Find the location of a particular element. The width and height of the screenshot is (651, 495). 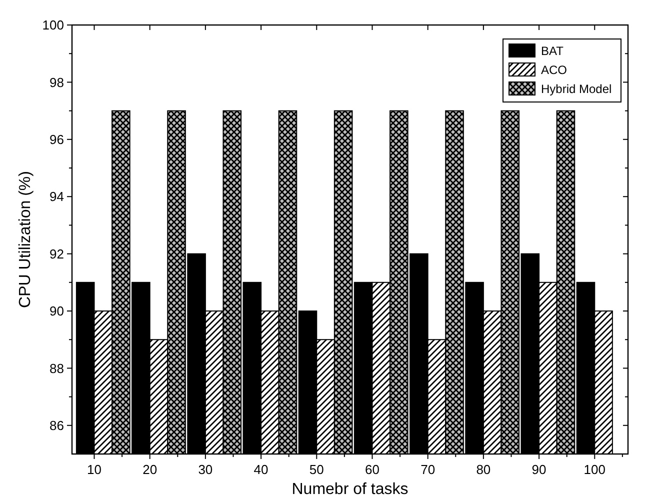

y-tick-label: 86 is located at coordinates (57, 425).